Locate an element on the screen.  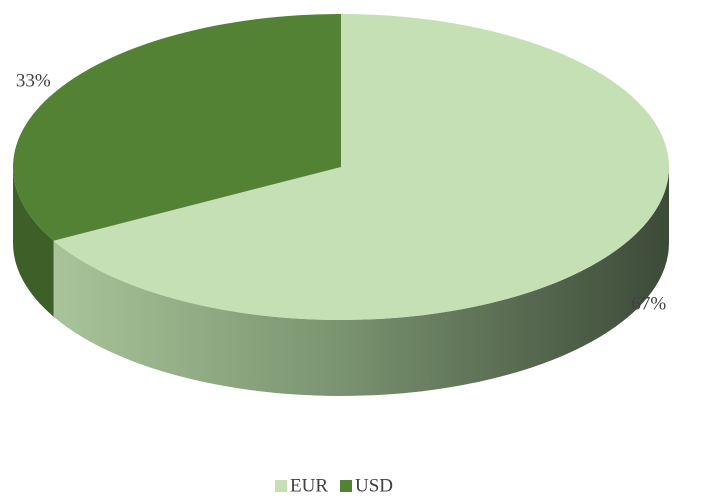
data-label: 33% is located at coordinates (33, 80).